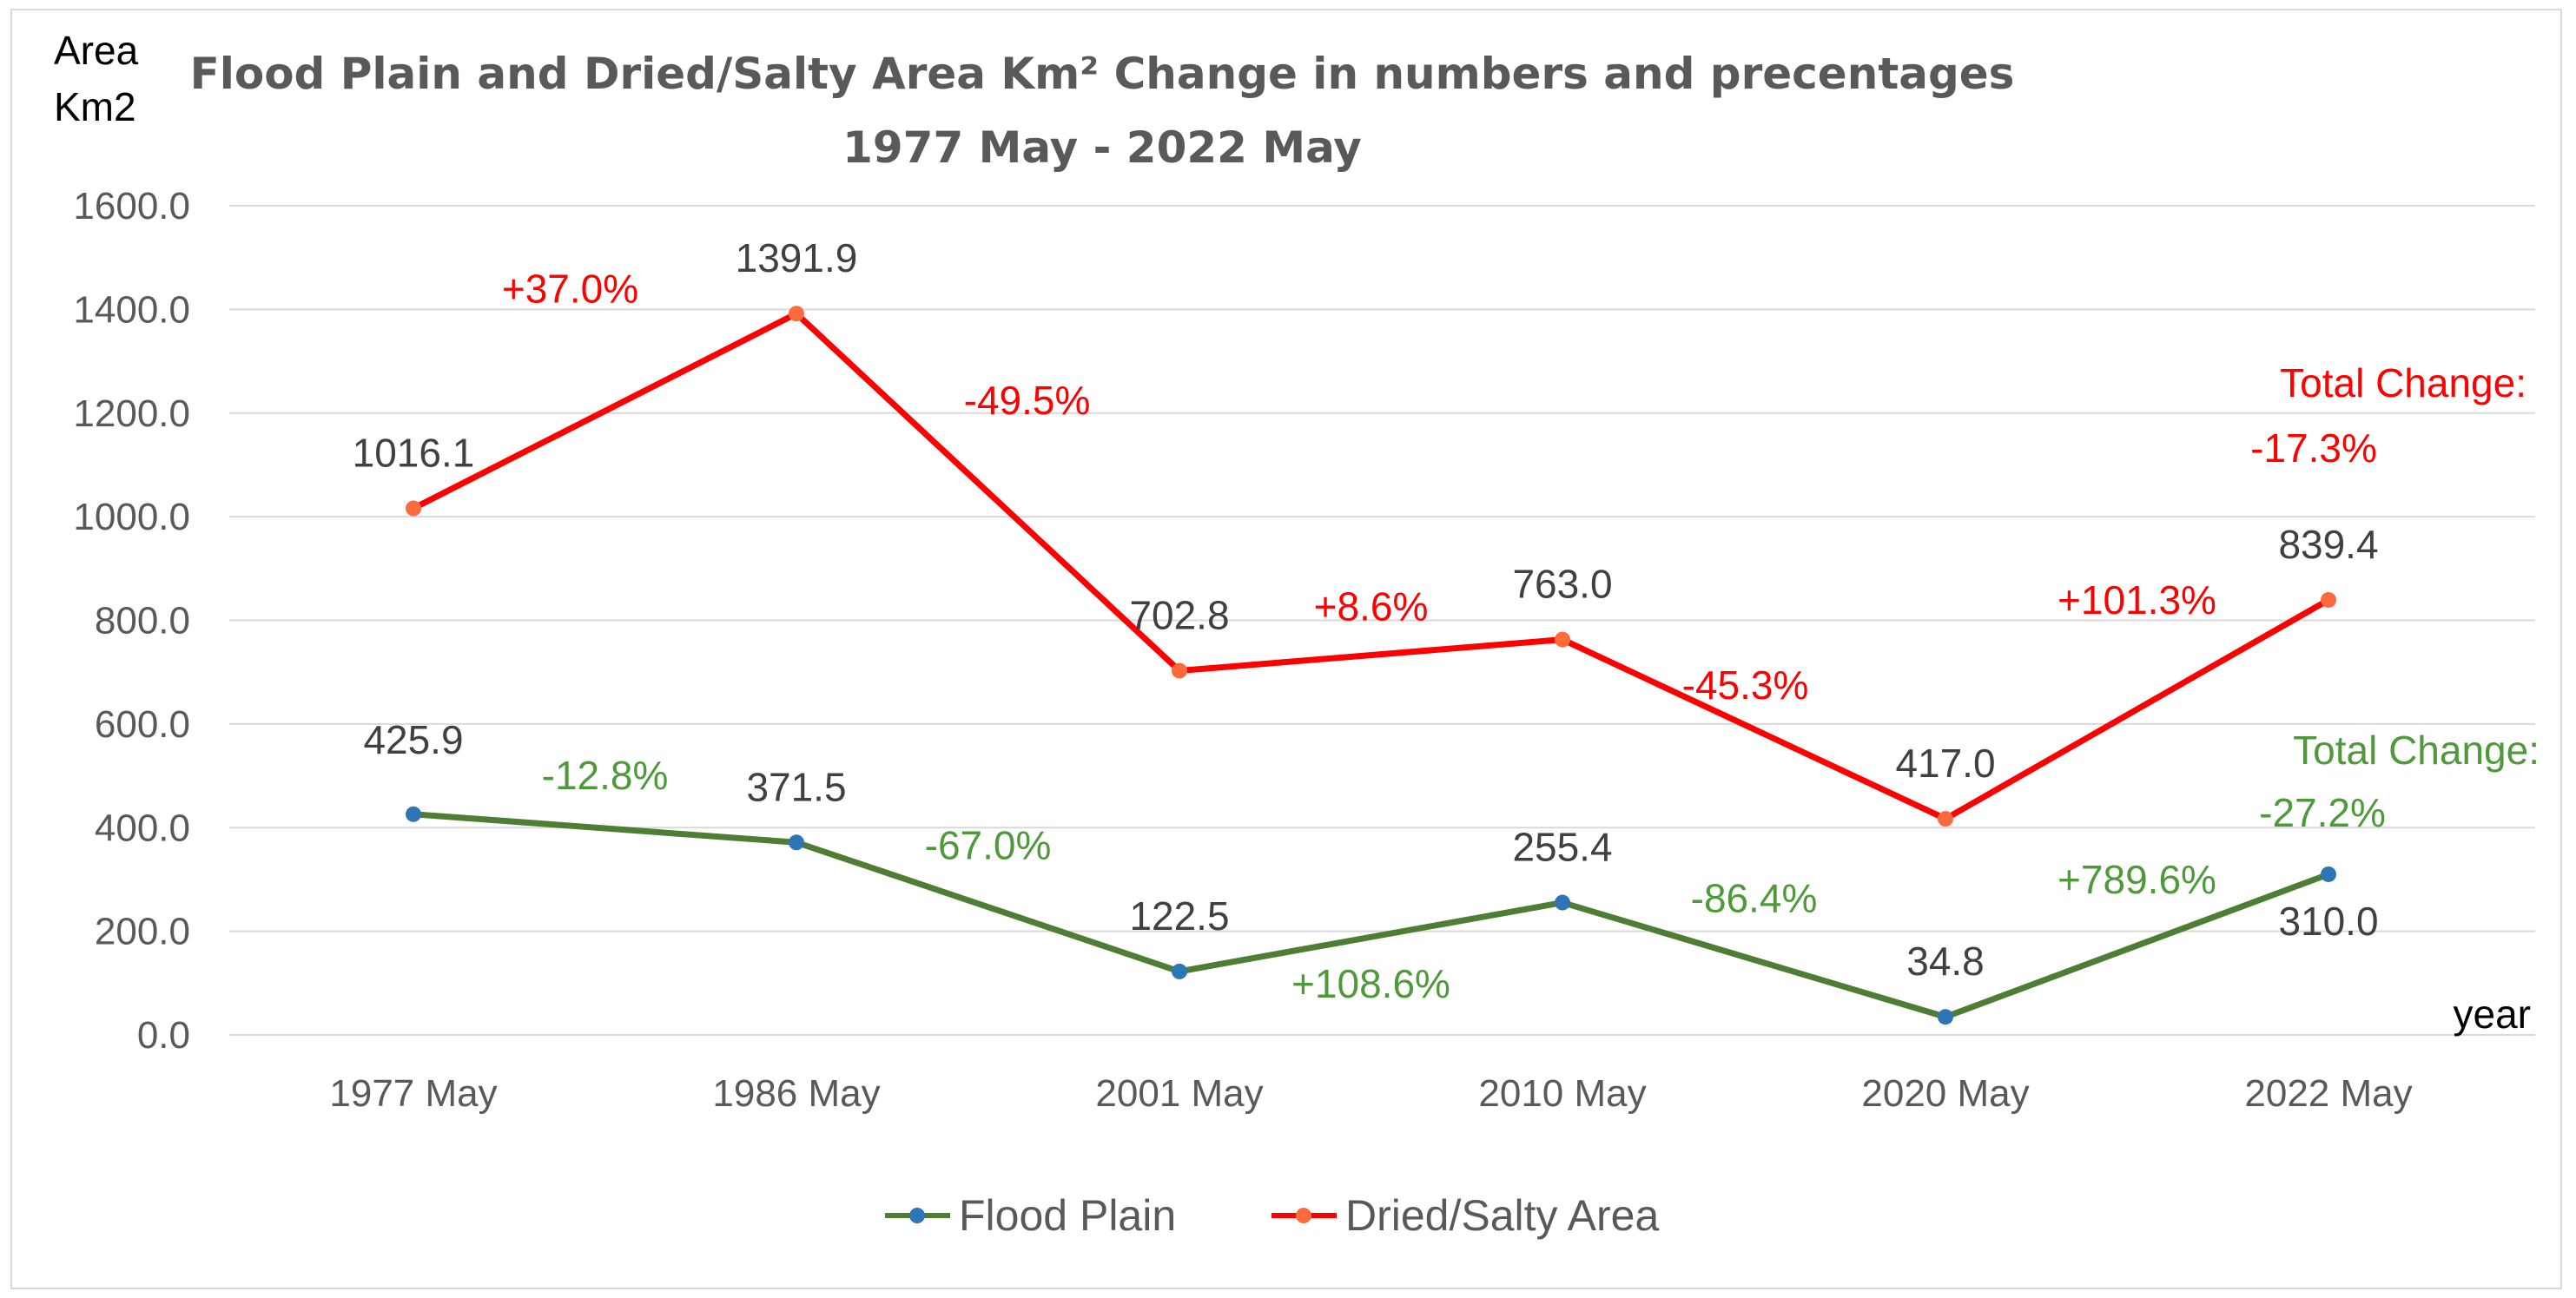  Describe the element at coordinates (2328, 1093) in the screenshot. I see `x-tick-label-5: 2022 May` at that location.